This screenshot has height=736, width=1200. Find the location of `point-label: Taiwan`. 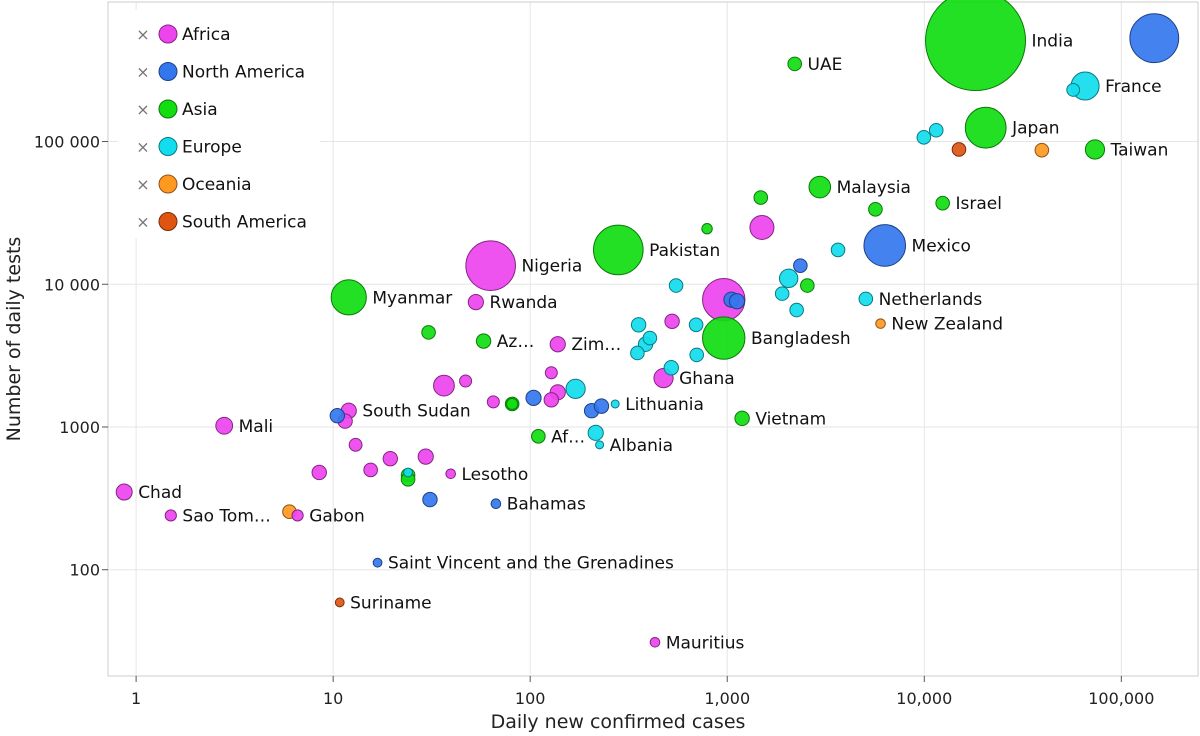

point-label: Taiwan is located at coordinates (1139, 150).